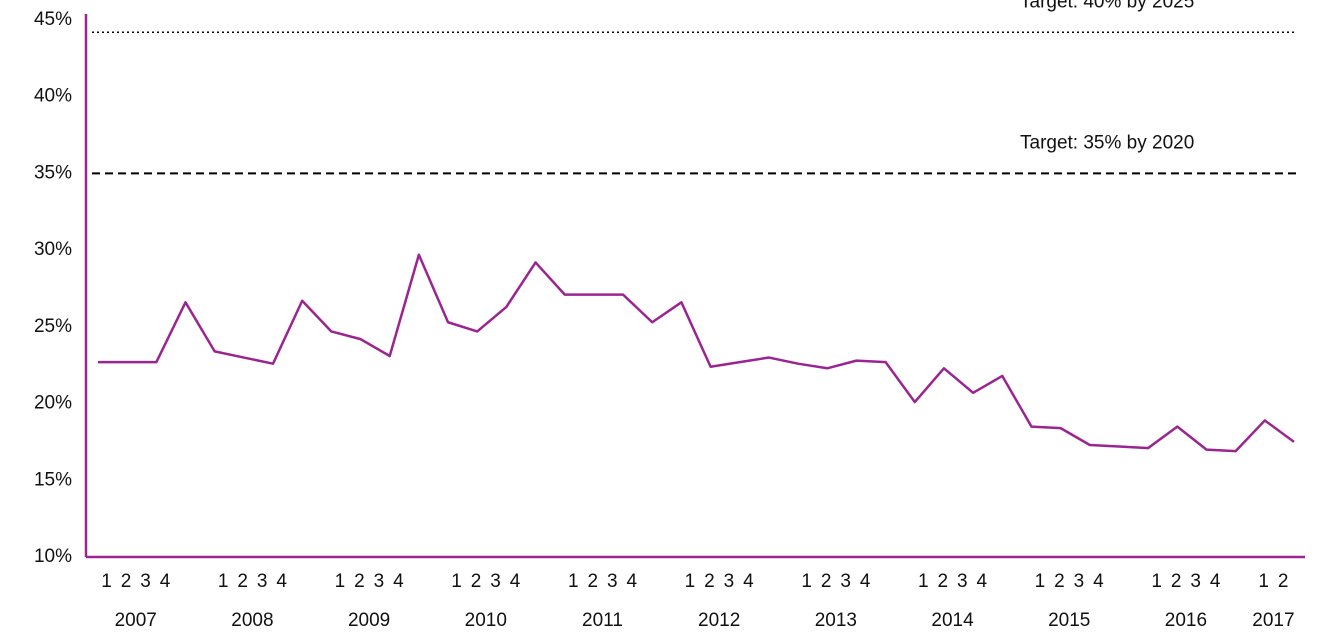 Image resolution: width=1319 pixels, height=637 pixels. Describe the element at coordinates (1186, 620) in the screenshot. I see `year-label: 2016` at that location.